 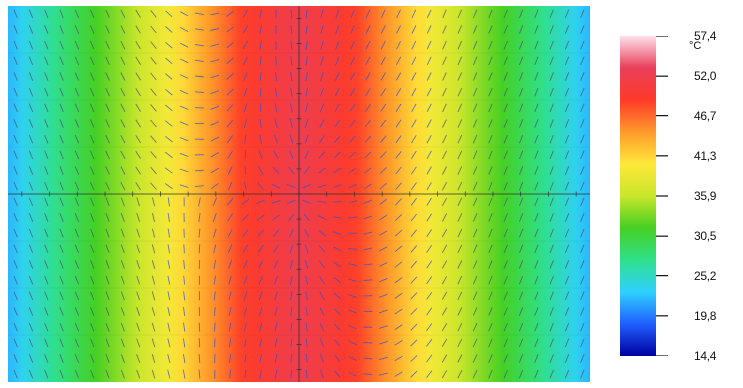 I want to click on colorbar-tick-marks, so click(x=662, y=196).